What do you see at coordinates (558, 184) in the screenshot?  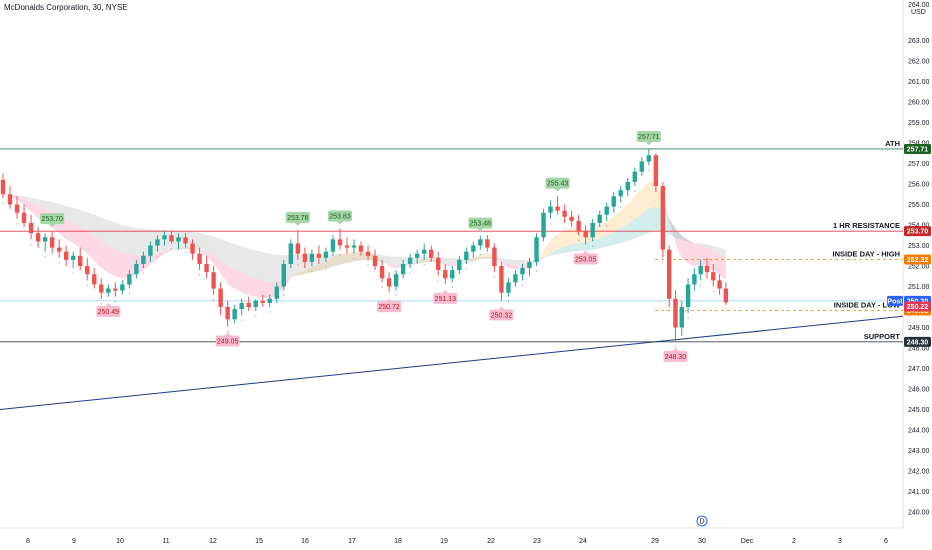 I see `peak-label: 255.43` at bounding box center [558, 184].